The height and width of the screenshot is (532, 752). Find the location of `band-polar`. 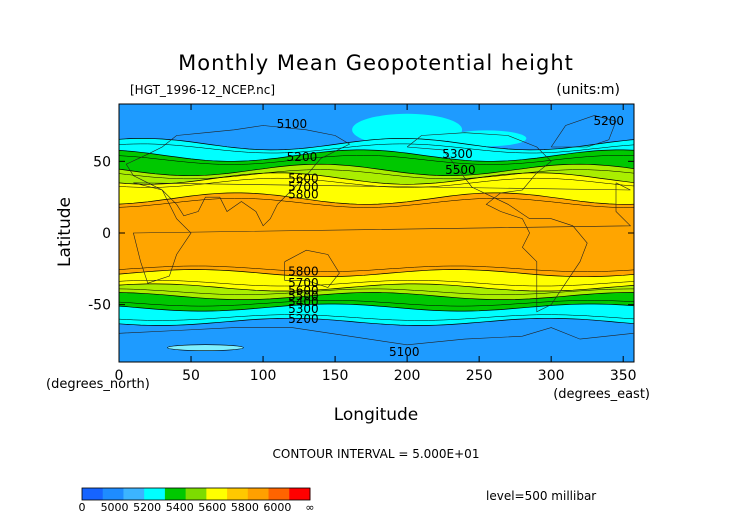

band-polar is located at coordinates (376, 340).